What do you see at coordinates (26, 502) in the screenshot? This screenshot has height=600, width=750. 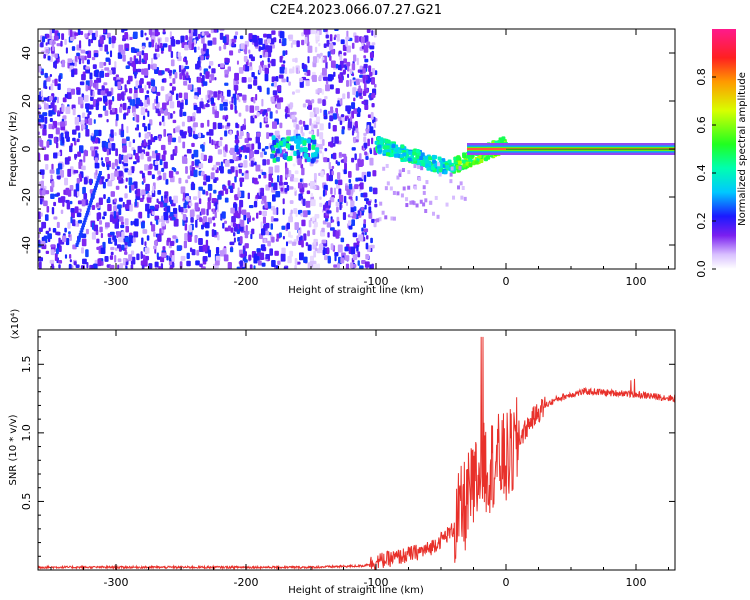 I see `y-tick-label: 0.5` at bounding box center [26, 502].